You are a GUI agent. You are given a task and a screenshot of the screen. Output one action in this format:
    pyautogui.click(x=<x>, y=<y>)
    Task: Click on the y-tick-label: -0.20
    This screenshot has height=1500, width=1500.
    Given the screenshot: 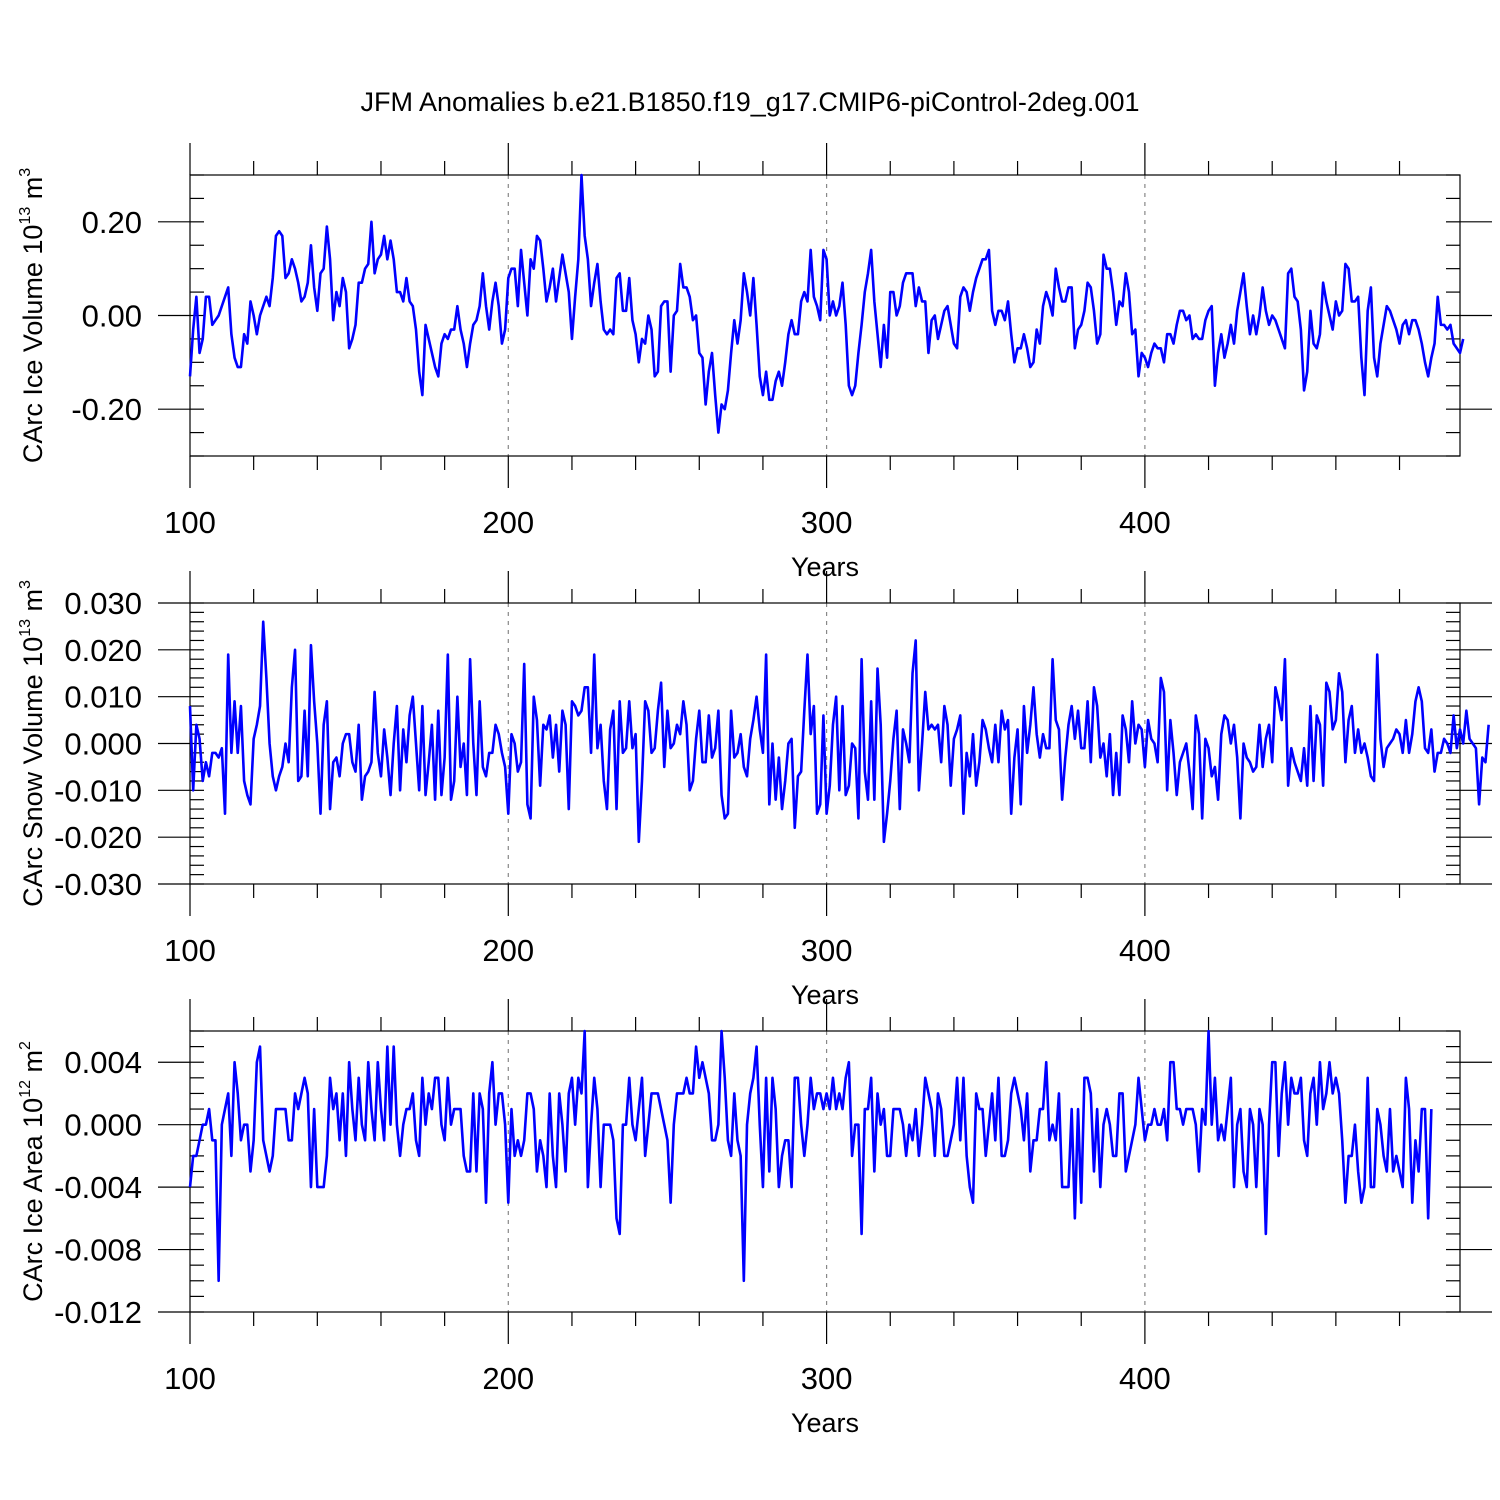 What is the action you would take?
    pyautogui.click(x=106, y=409)
    